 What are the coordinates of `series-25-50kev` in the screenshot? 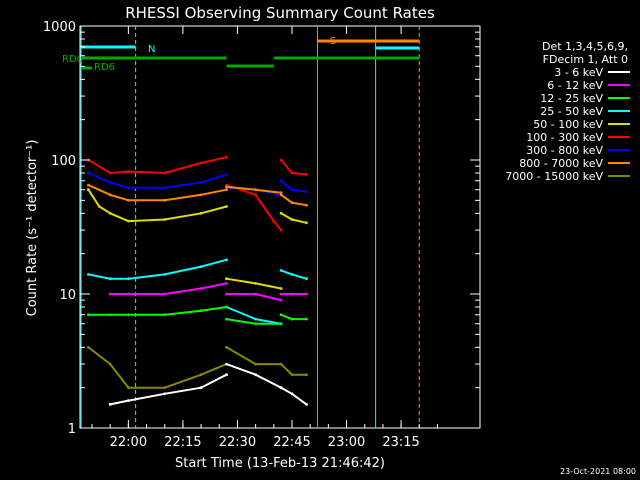 It's located at (197, 292).